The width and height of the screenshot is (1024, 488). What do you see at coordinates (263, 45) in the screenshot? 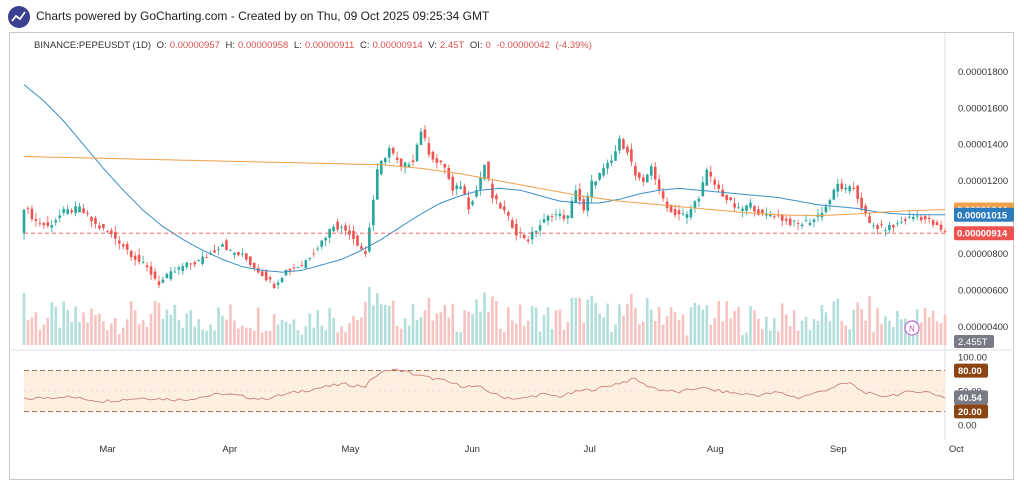
I see `high-value: 0.00000958` at bounding box center [263, 45].